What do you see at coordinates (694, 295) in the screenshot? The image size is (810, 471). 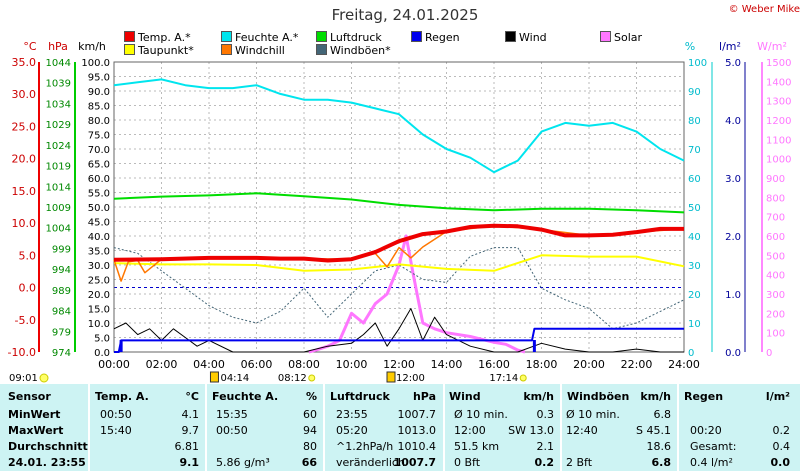 I see `humidity-tick: 20` at bounding box center [694, 295].